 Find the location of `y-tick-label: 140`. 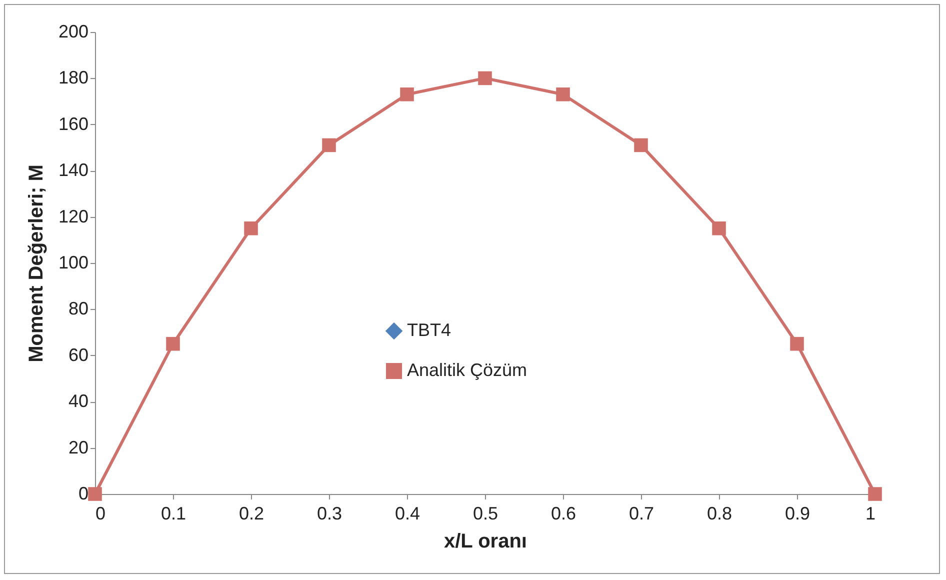

y-tick-label: 140 is located at coordinates (73, 170).